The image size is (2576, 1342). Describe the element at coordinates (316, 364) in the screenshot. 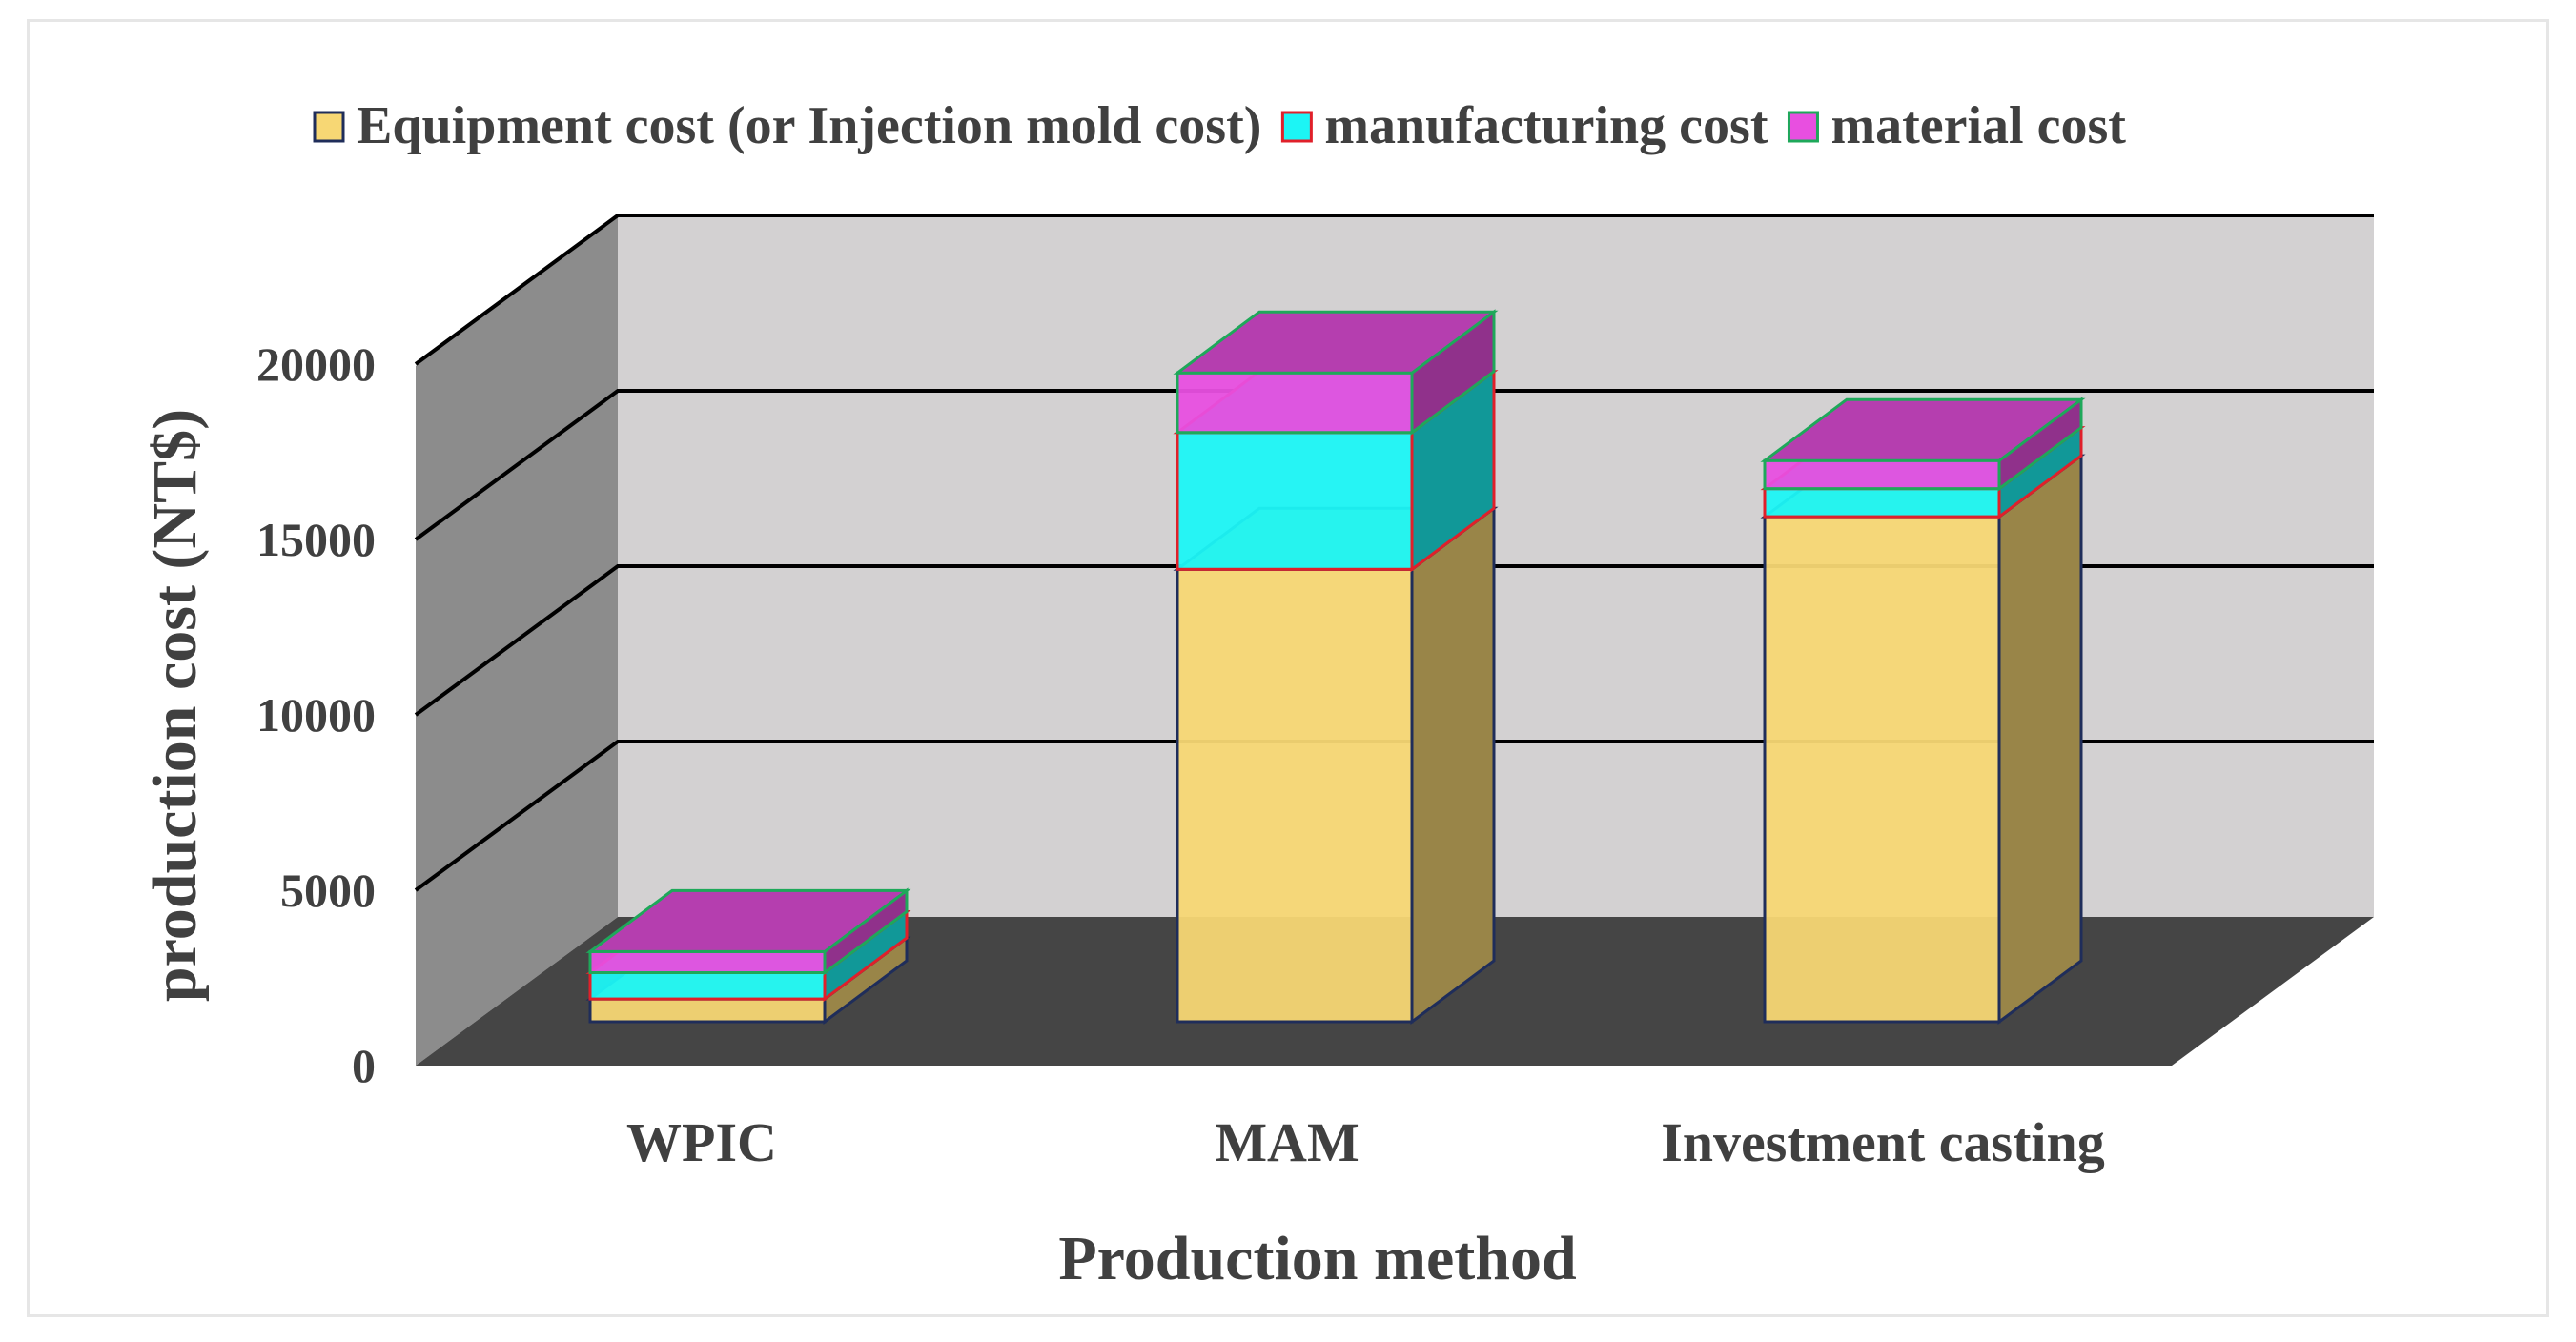

I see `y-tick-label: 20000` at that location.